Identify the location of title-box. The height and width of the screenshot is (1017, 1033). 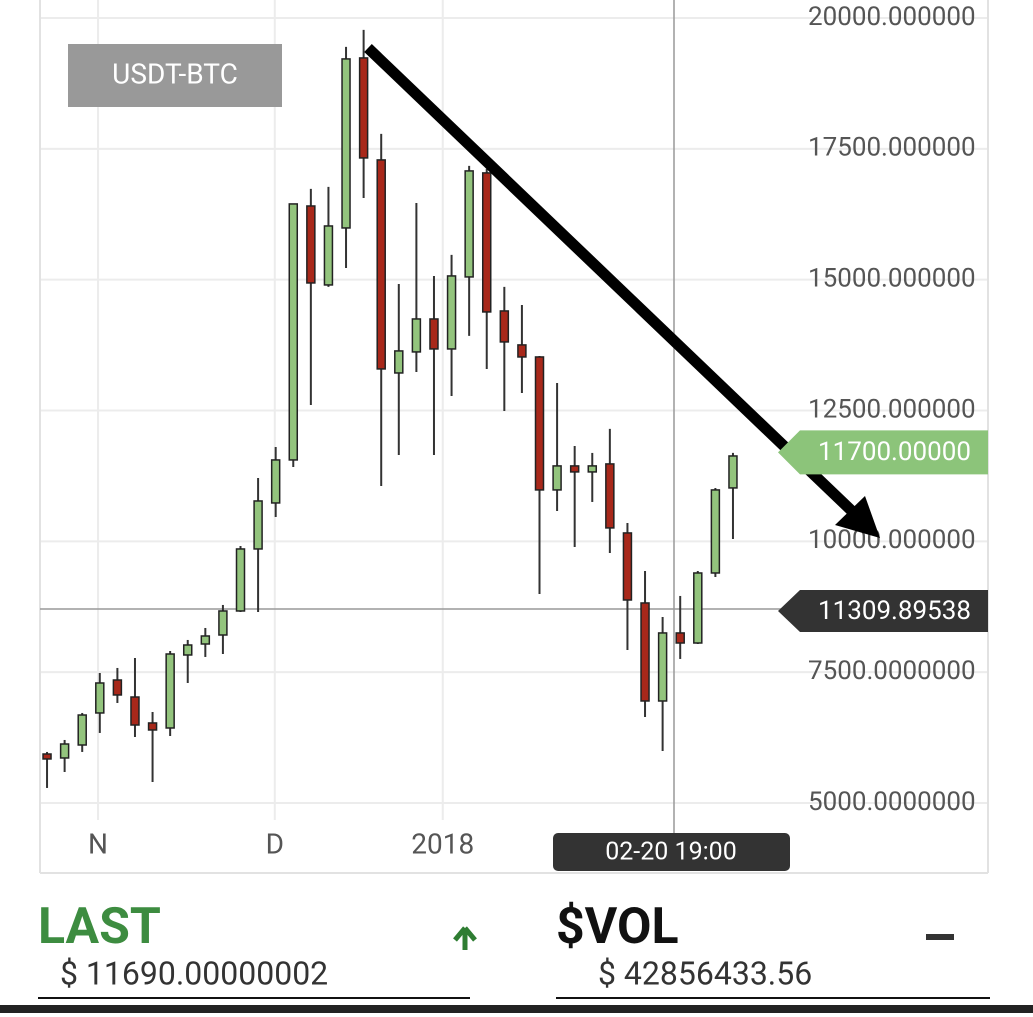
(175, 75).